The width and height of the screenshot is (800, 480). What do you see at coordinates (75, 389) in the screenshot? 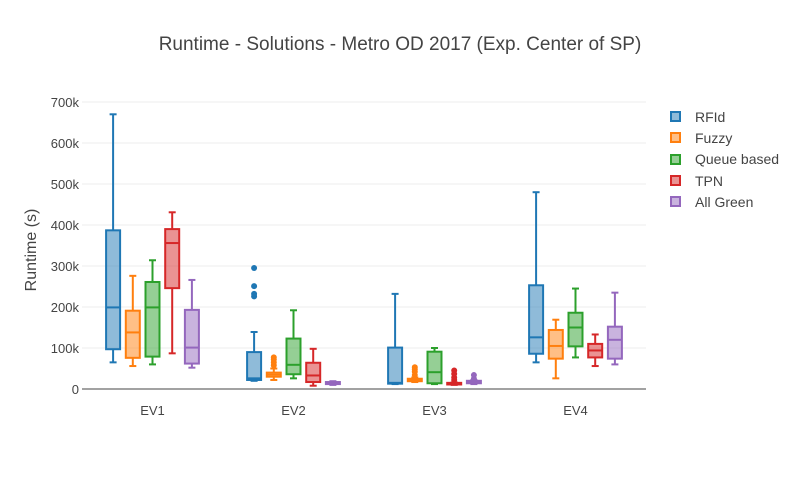
I see `y-tick-label: 0` at bounding box center [75, 389].